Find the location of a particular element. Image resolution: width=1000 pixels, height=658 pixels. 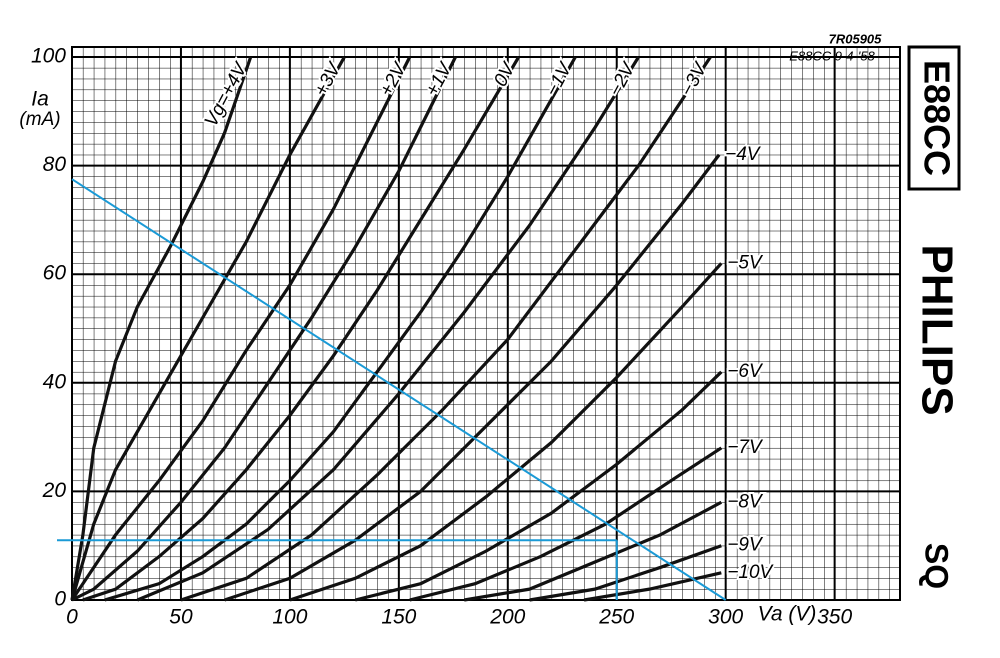

y-tick-label: 40 is located at coordinates (55, 381).